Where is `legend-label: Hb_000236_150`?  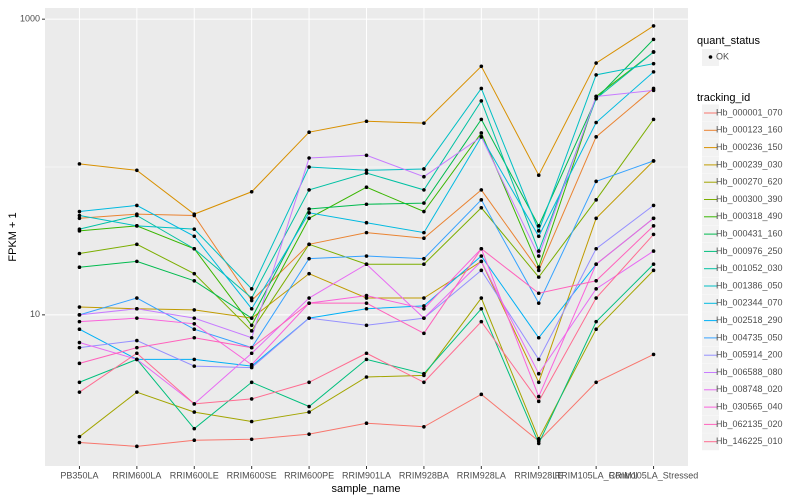 legend-label: Hb_000236_150 is located at coordinates (749, 147).